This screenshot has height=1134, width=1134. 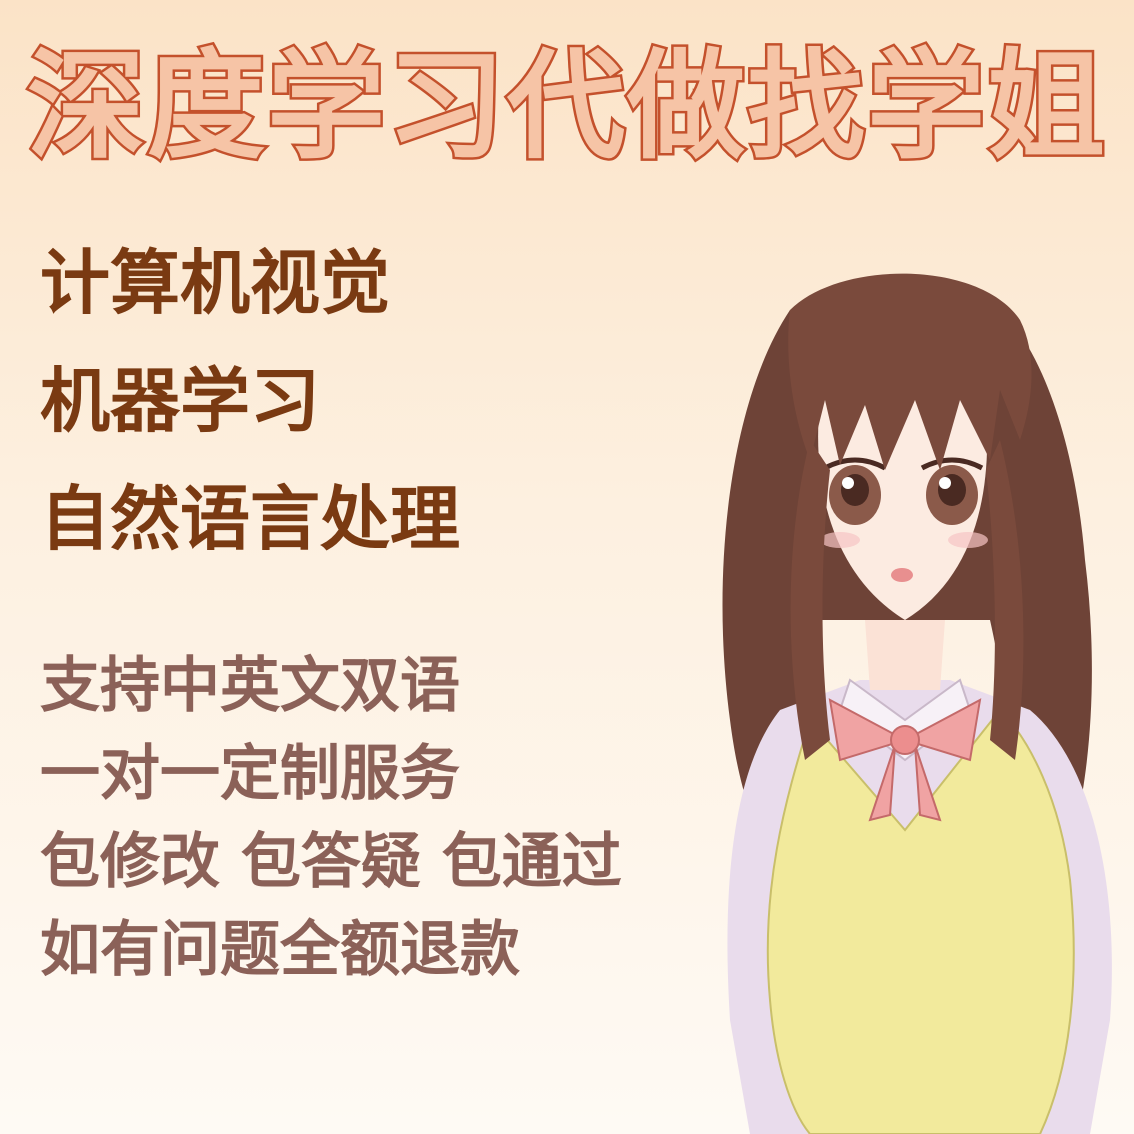 What do you see at coordinates (905, 655) in the screenshot?
I see `neck` at bounding box center [905, 655].